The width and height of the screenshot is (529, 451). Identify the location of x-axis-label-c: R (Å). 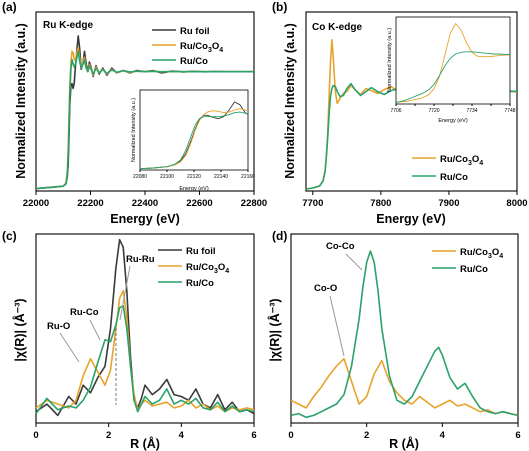
(145, 443).